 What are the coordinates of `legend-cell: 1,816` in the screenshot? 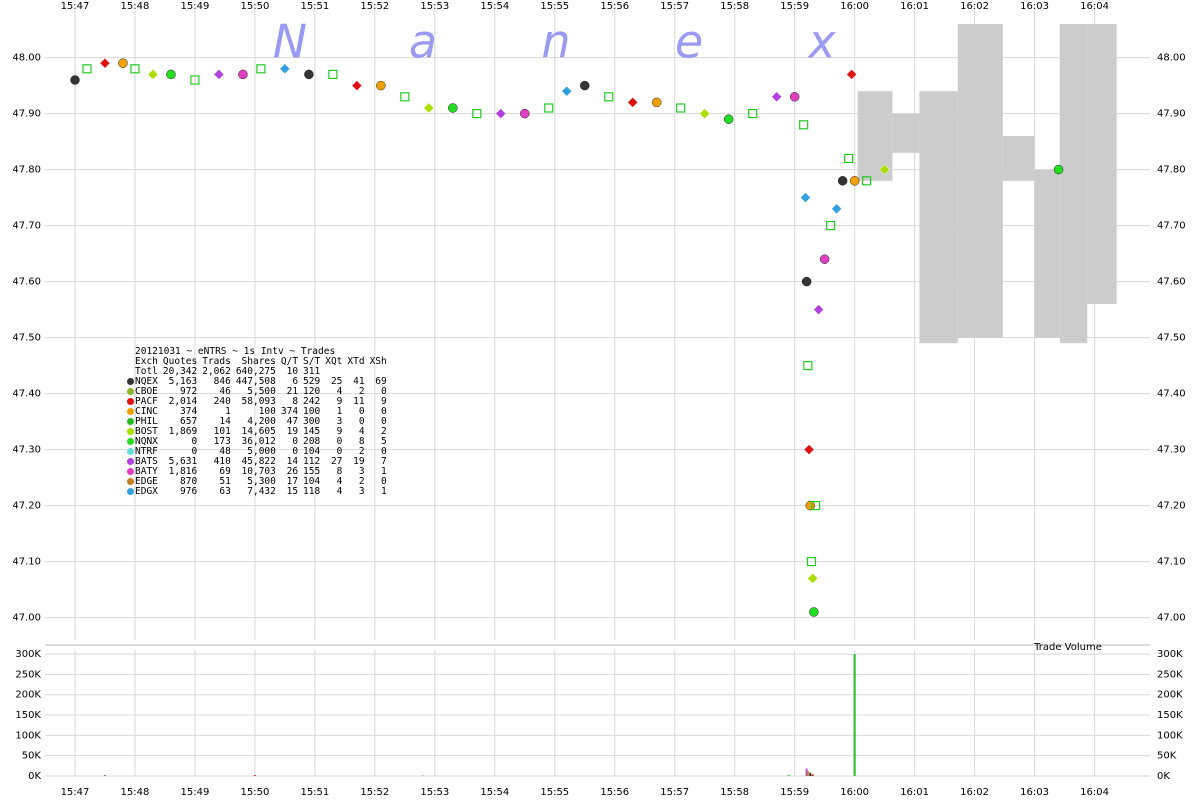 It's located at (183, 471).